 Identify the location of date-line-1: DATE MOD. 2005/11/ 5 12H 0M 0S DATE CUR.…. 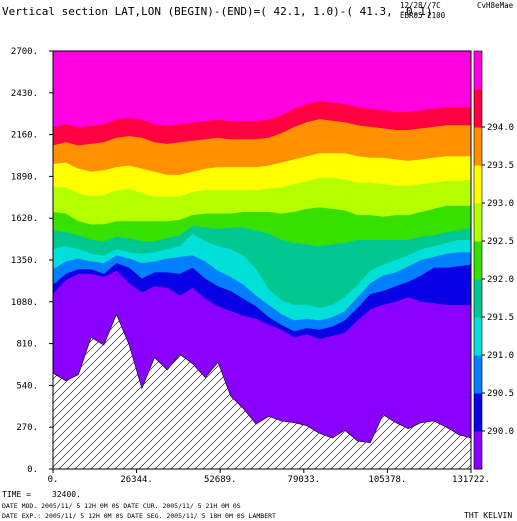
(121, 506).